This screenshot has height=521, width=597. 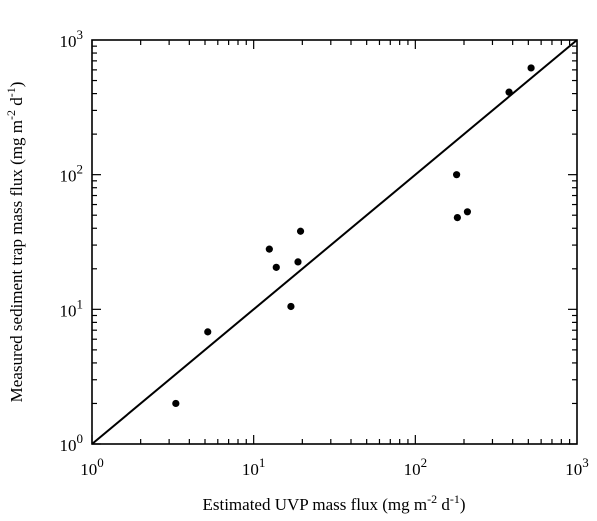 I want to click on y-tick-label: 10², so click(x=72, y=174).